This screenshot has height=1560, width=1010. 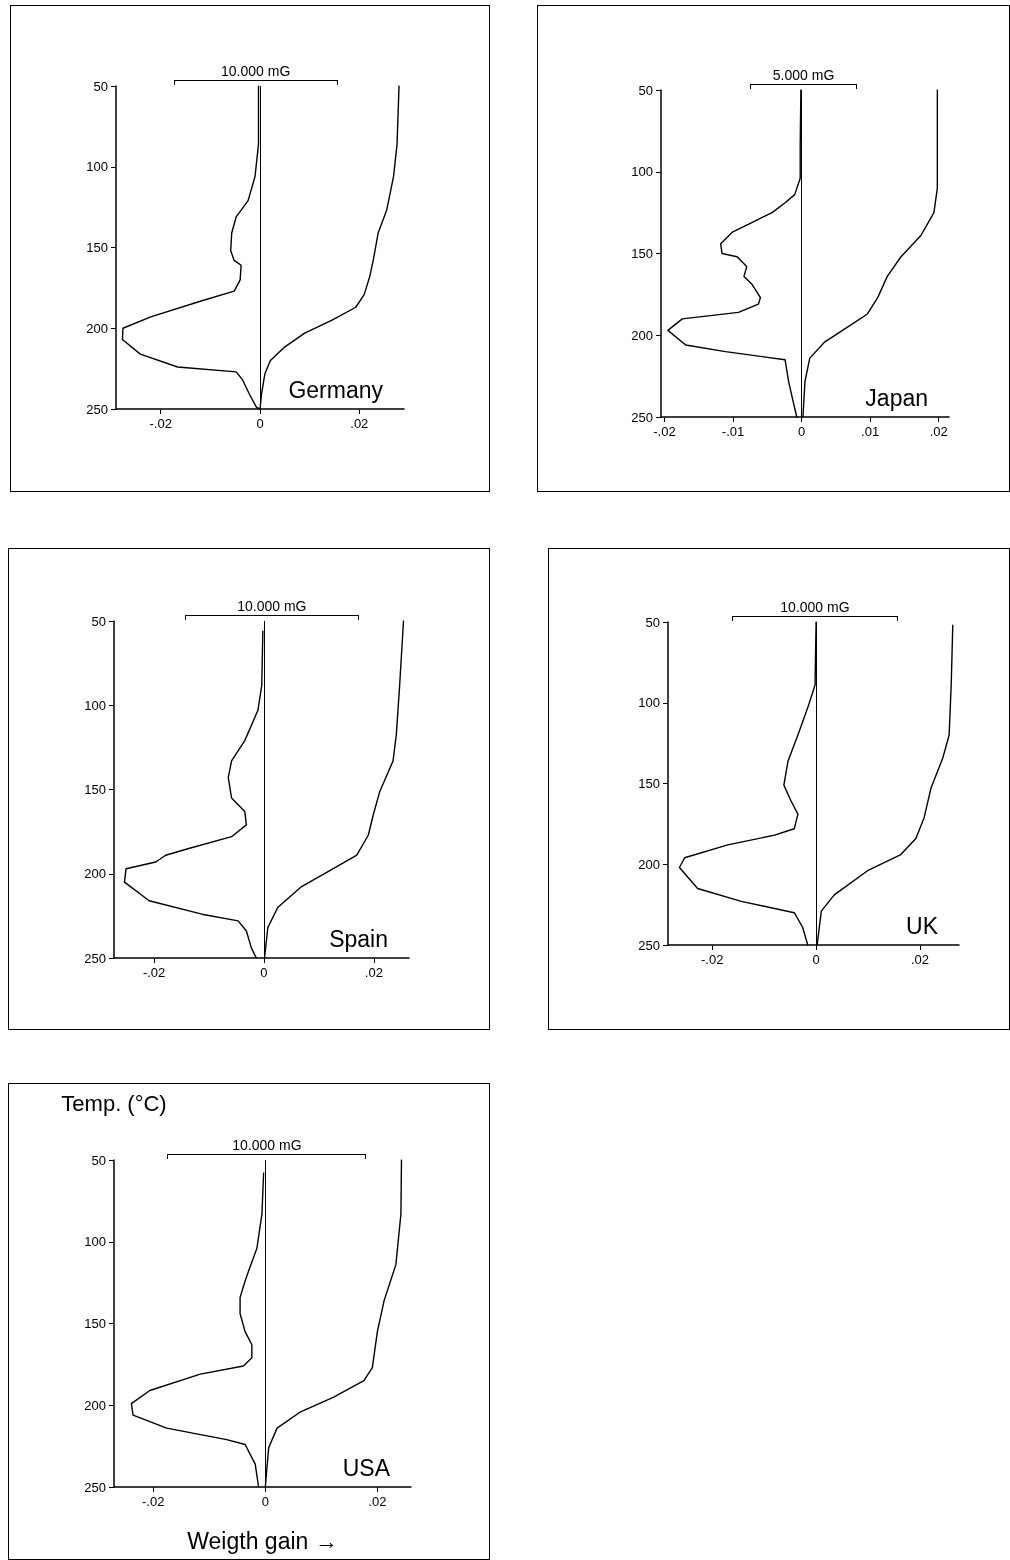 I want to click on text: UK, so click(x=922, y=925).